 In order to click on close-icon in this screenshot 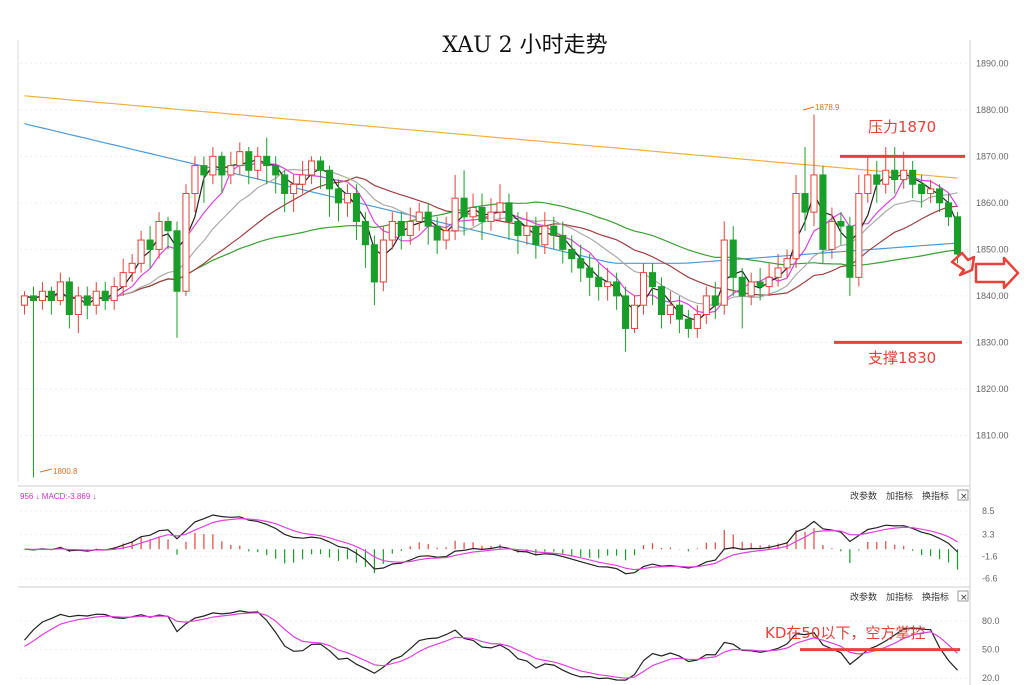, I will do `click(963, 495)`.